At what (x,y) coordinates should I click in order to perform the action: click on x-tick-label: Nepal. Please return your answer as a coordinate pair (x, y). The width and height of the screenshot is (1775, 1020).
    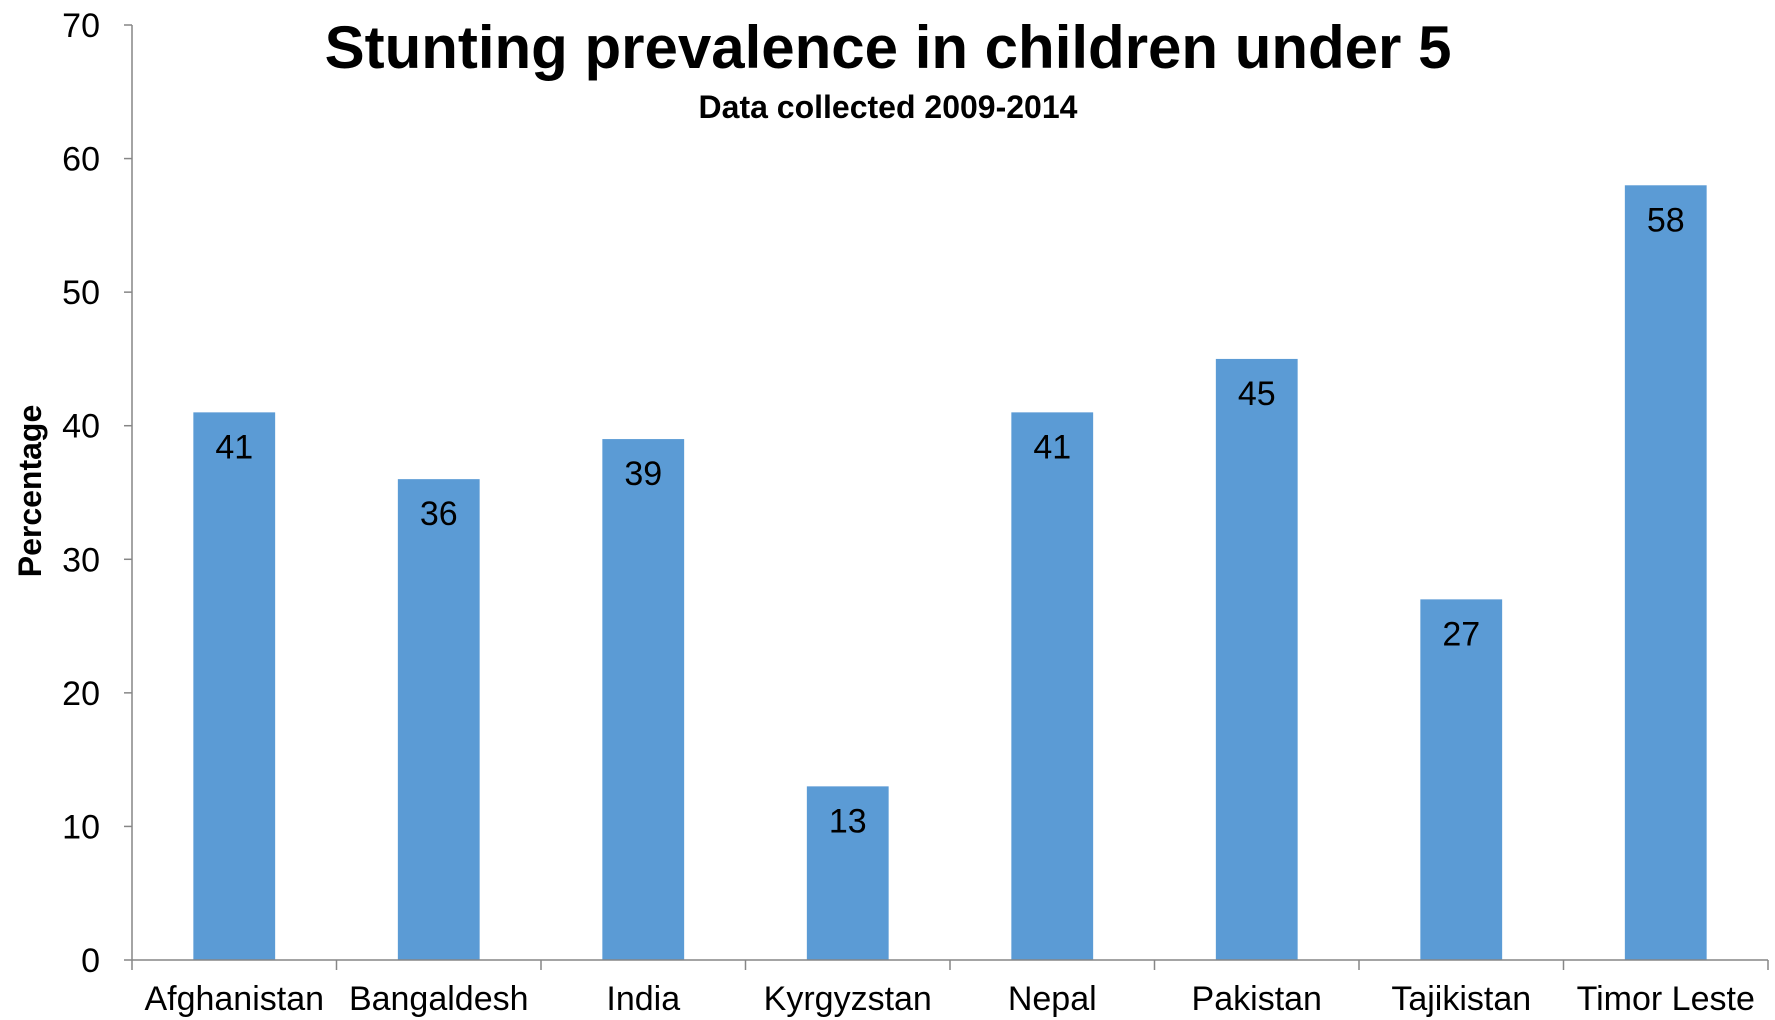
    Looking at the image, I should click on (1052, 999).